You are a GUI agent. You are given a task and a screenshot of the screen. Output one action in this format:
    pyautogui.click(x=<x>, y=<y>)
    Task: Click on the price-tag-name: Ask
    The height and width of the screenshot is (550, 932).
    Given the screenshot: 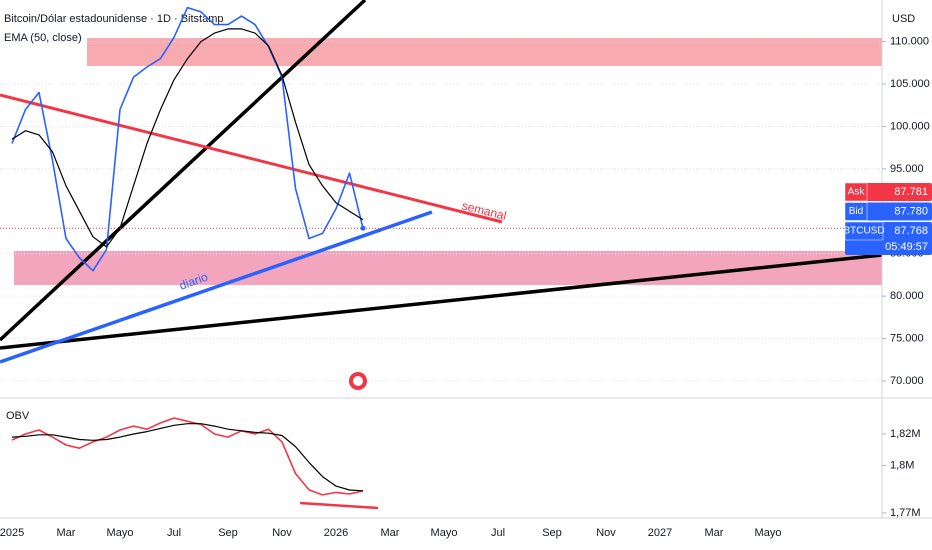 What is the action you would take?
    pyautogui.click(x=857, y=192)
    